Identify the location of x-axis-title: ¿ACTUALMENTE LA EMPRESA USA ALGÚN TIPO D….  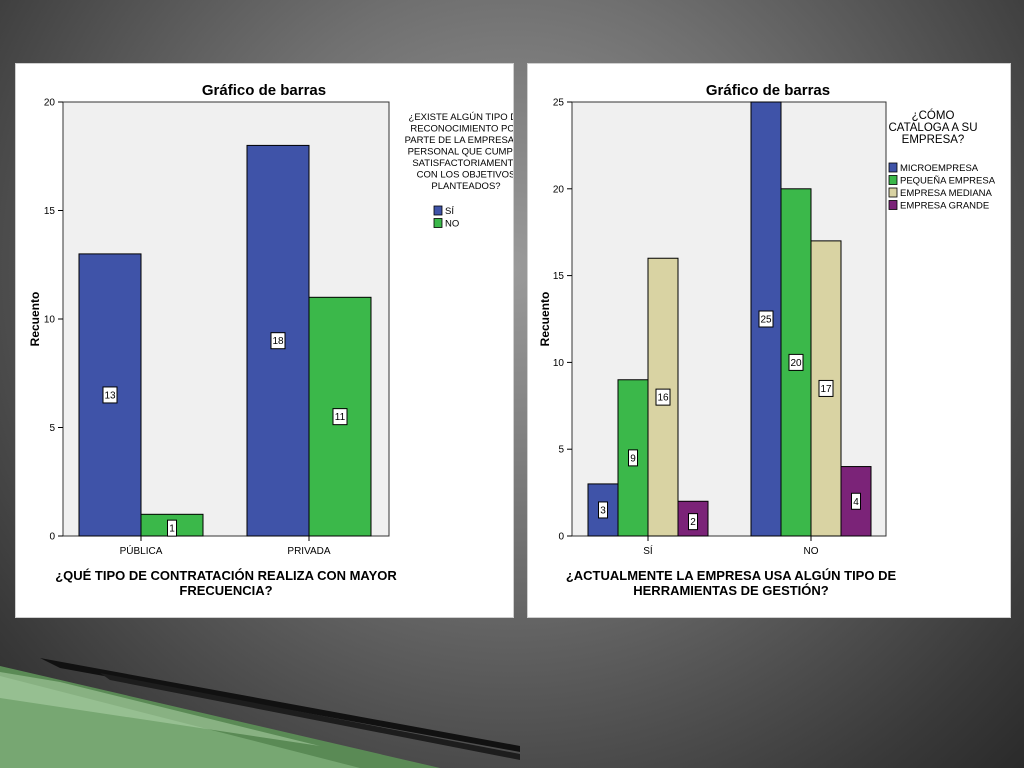
(731, 575).